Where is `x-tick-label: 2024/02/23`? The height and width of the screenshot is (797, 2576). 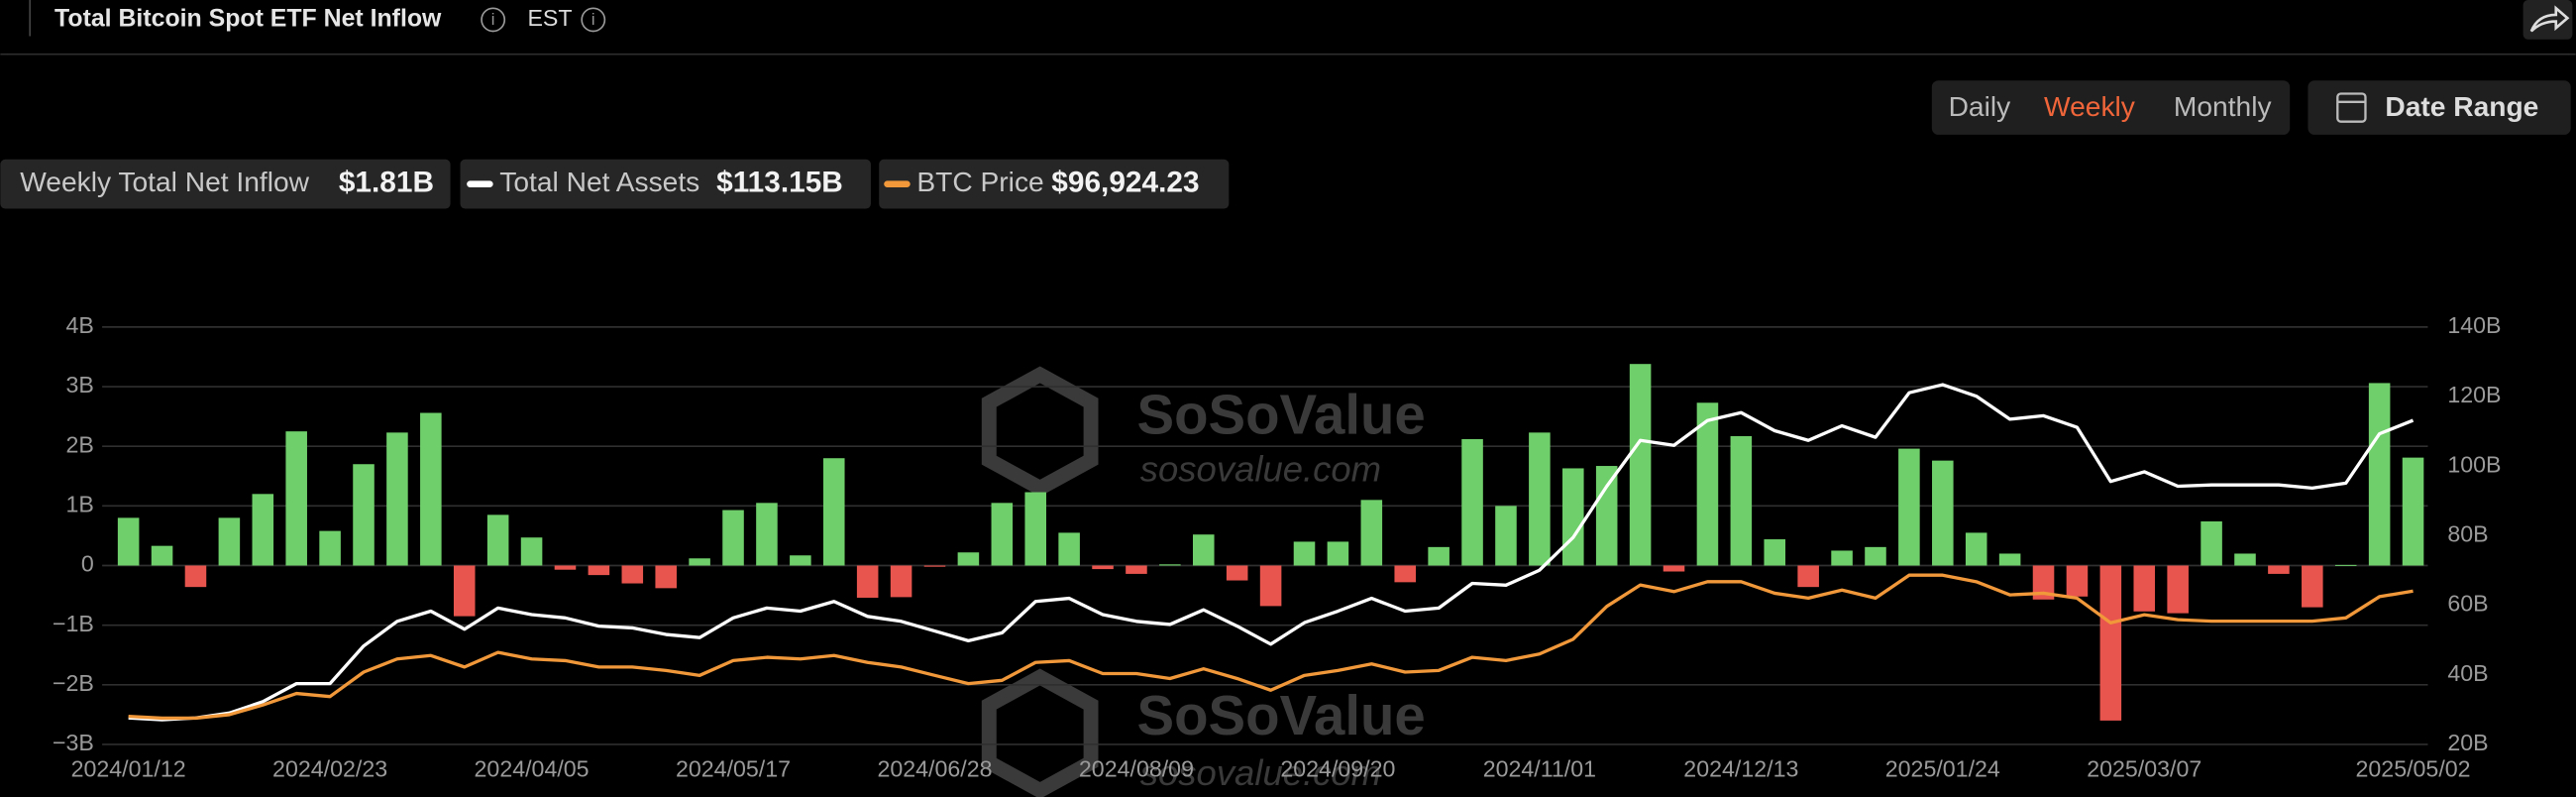
x-tick-label: 2024/02/23 is located at coordinates (330, 769).